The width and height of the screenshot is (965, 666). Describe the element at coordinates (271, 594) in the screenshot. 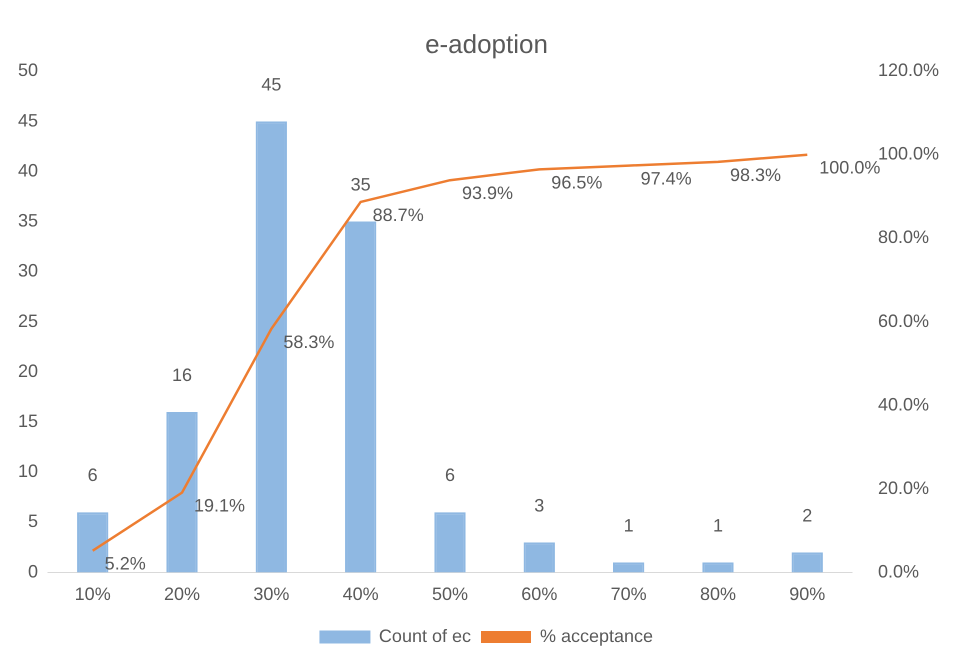

I see `x-tick-label: 30%` at that location.